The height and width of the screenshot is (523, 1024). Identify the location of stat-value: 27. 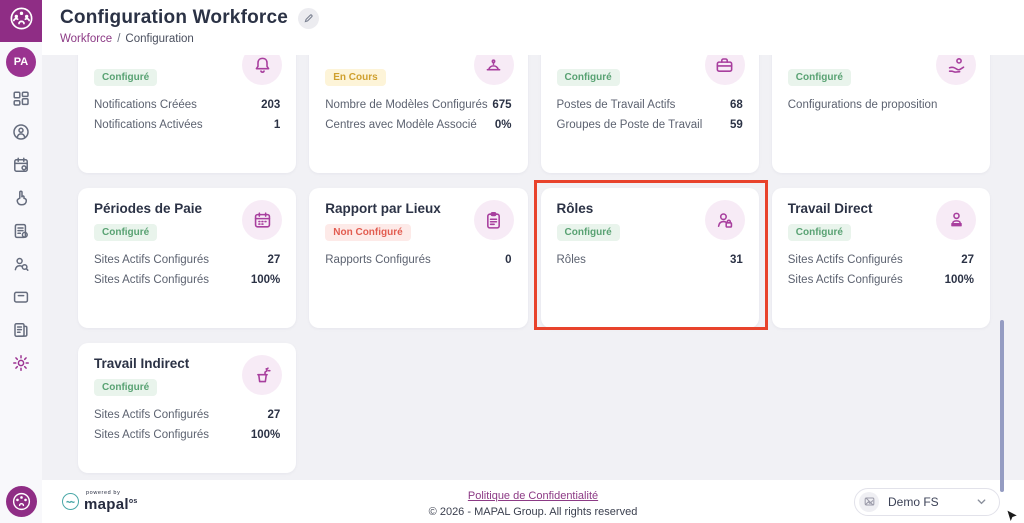
(274, 415).